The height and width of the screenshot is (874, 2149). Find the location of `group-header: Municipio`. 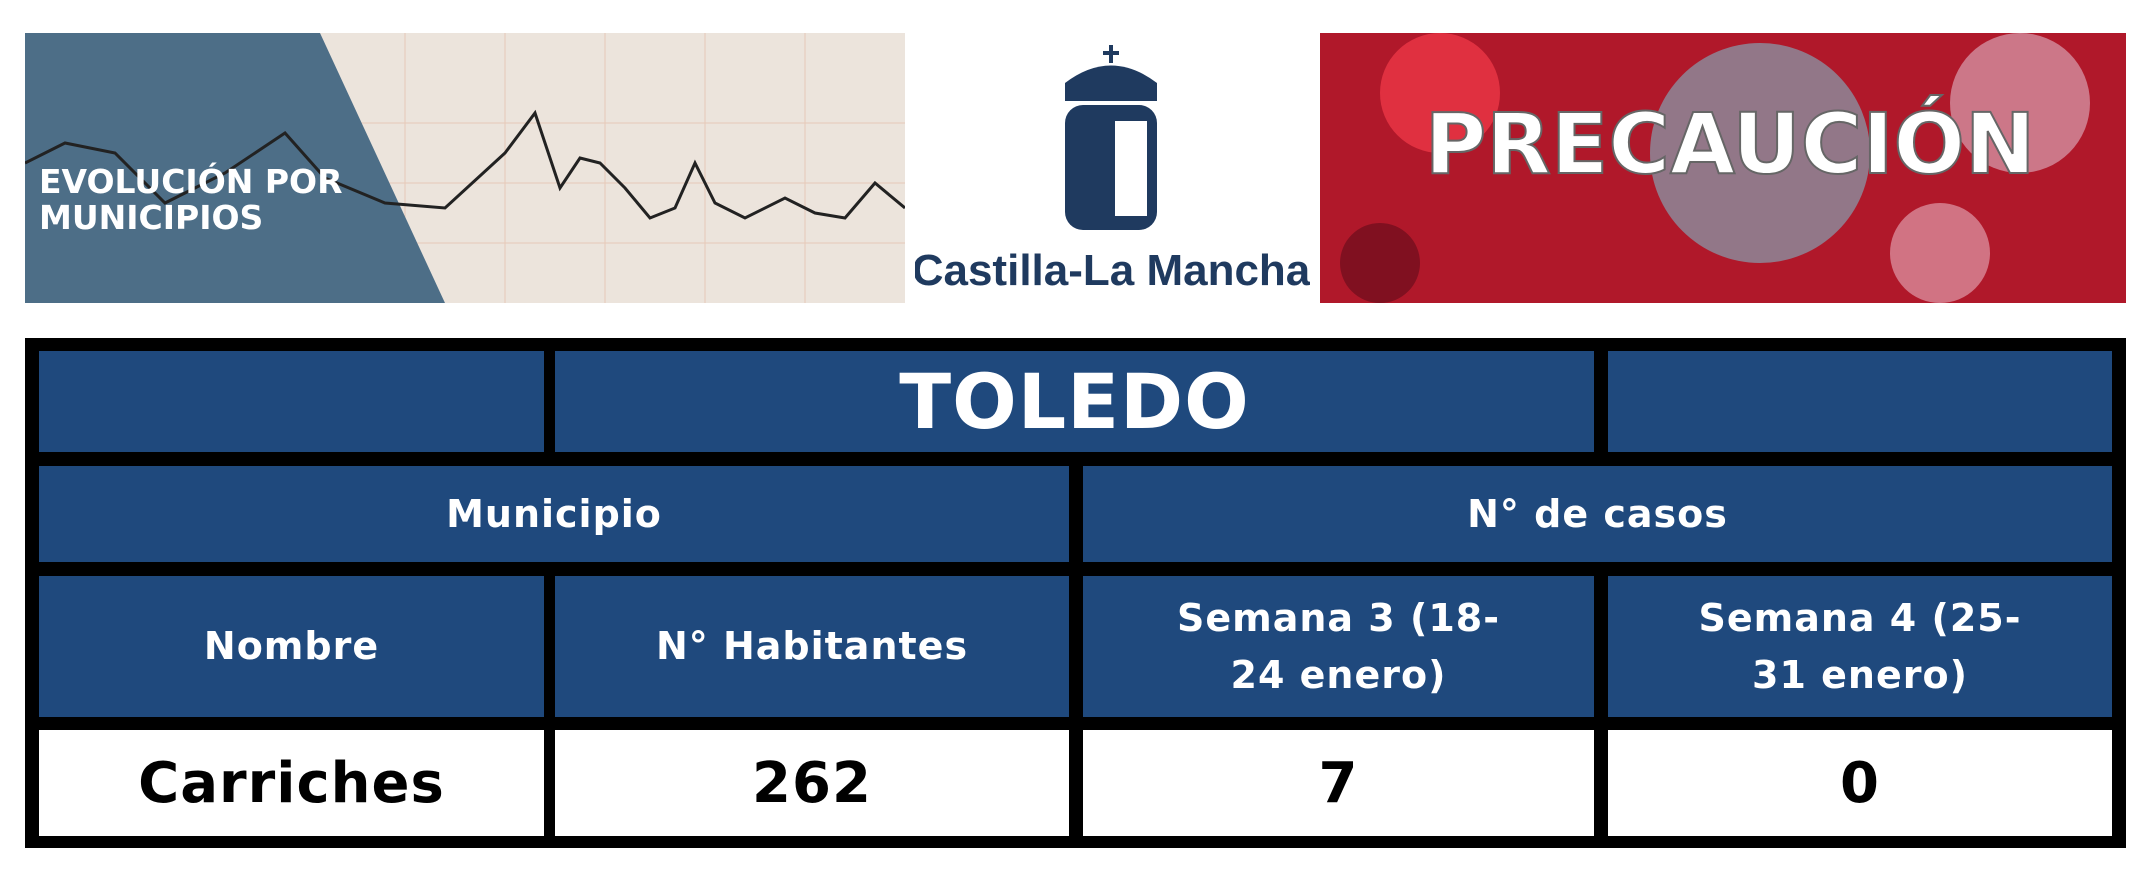

group-header: Municipio is located at coordinates (554, 514).